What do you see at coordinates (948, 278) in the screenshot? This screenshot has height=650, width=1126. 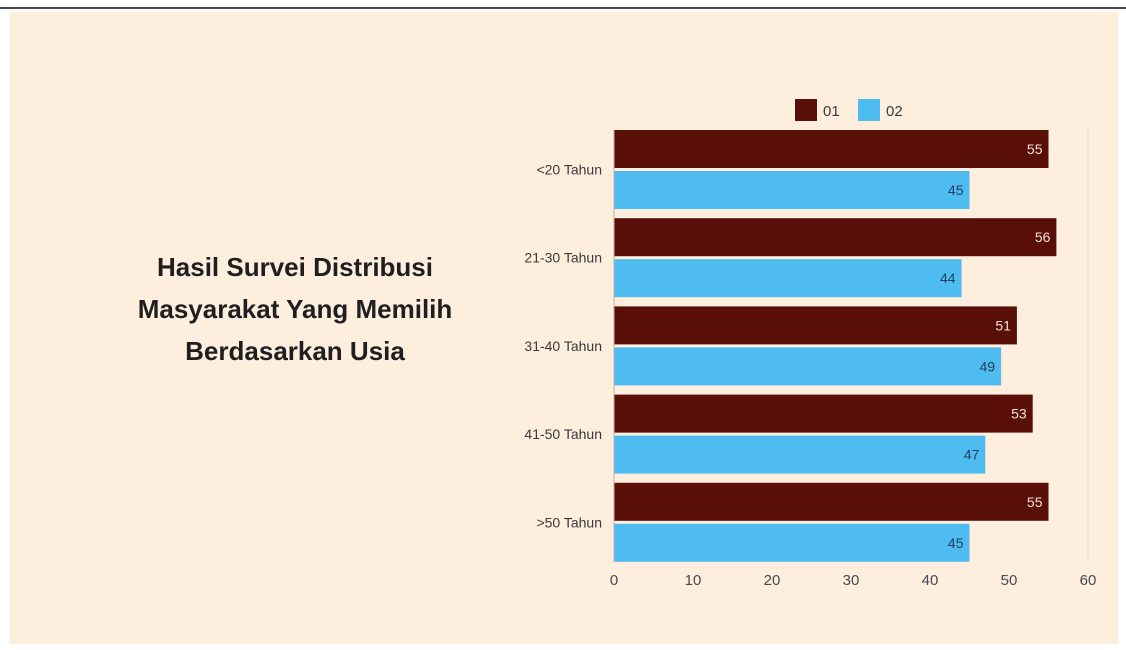 I see `data-label-02-1: 44` at bounding box center [948, 278].